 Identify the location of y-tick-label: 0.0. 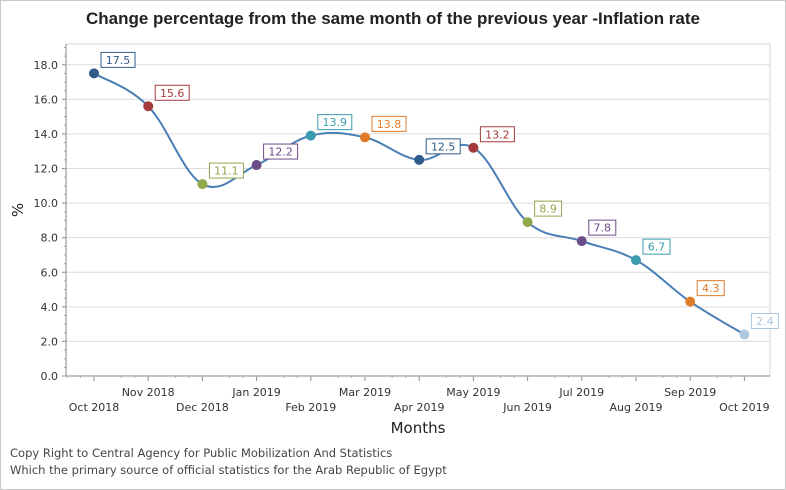
(50, 376).